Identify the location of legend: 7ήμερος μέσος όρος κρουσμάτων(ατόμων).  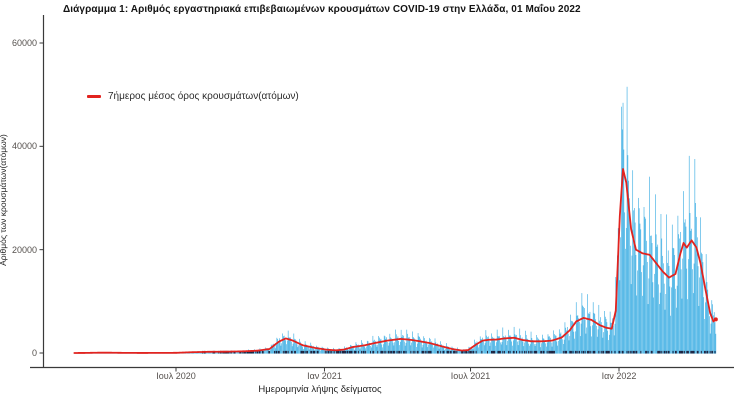
(193, 96).